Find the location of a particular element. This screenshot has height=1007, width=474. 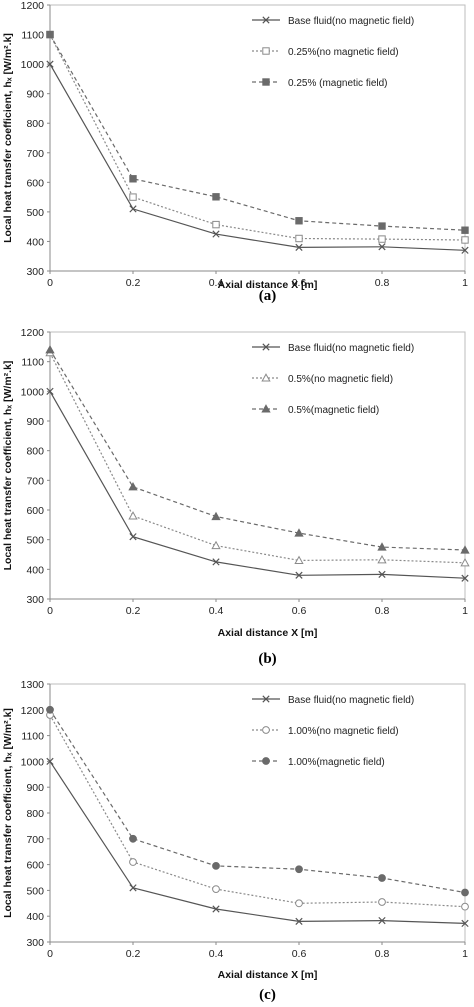

panel-label: (c) is located at coordinates (267, 995).